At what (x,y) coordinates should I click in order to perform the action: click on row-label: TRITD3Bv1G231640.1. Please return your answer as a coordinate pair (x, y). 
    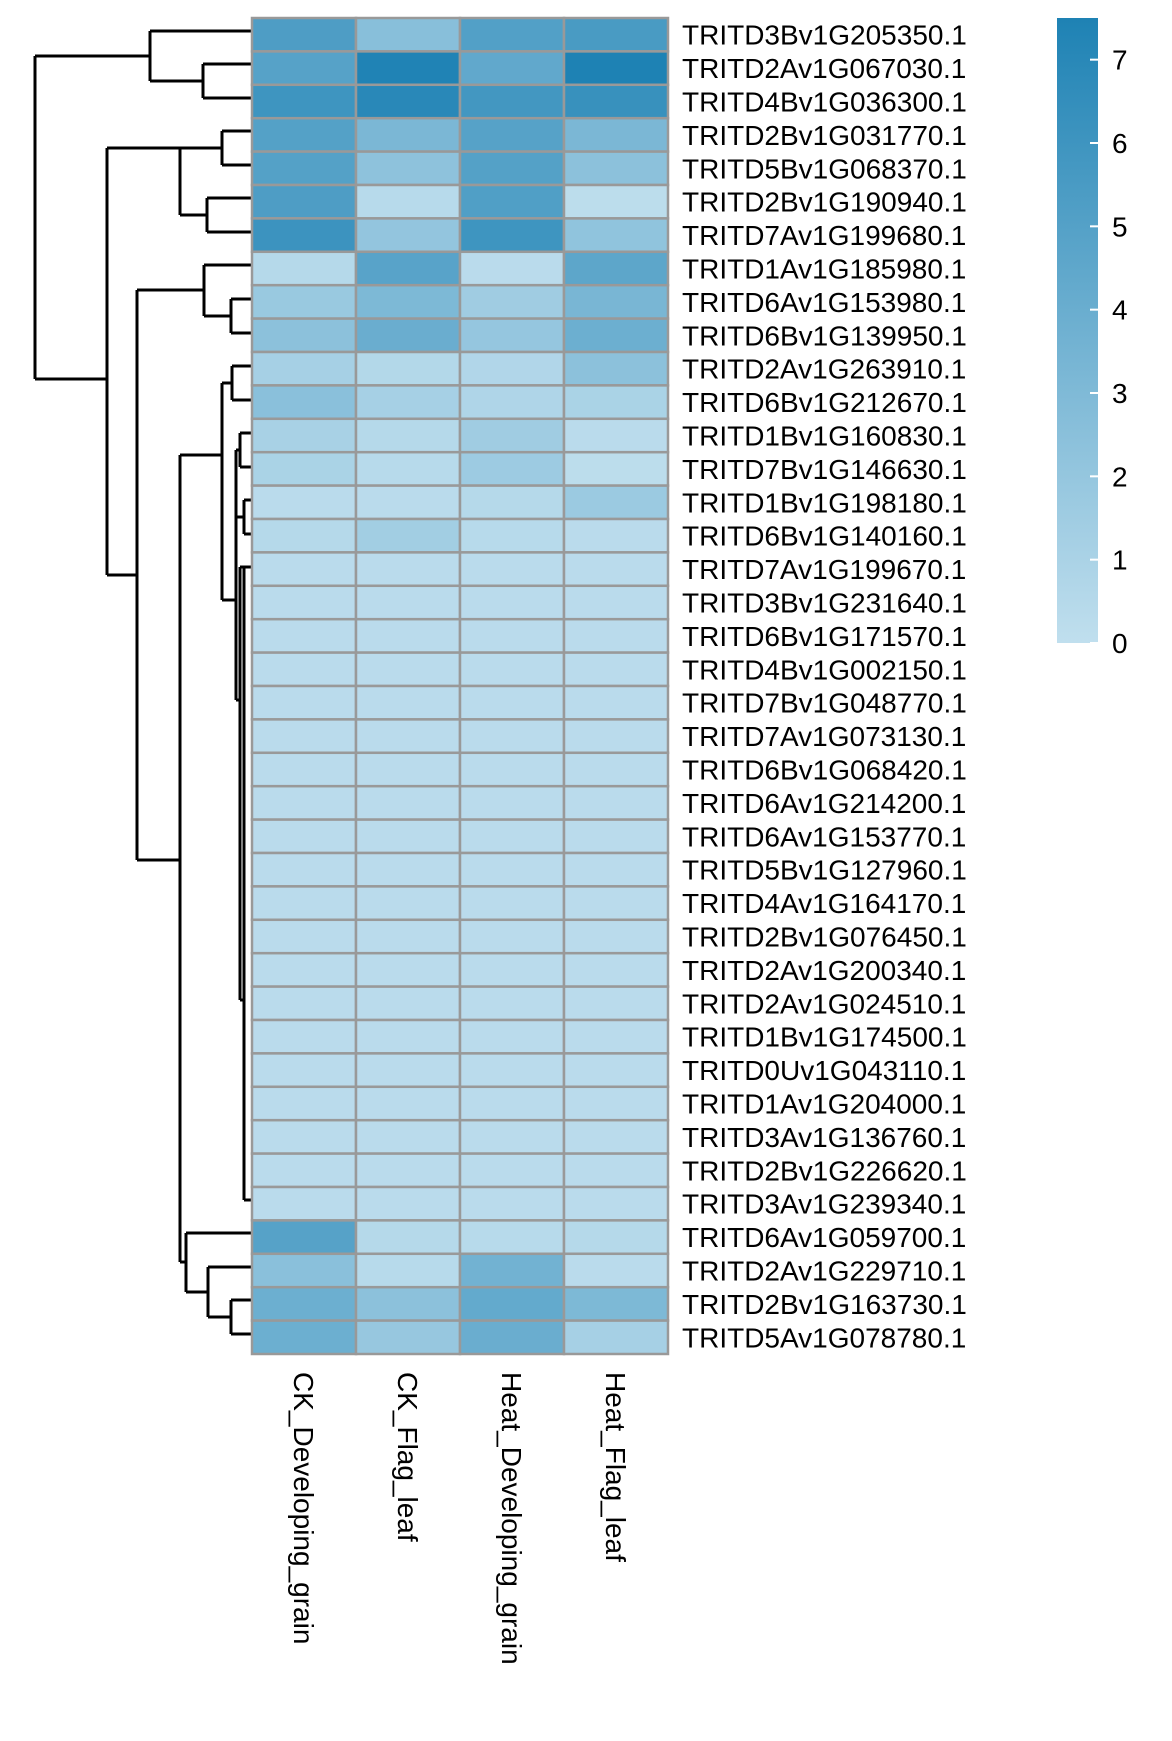
    Looking at the image, I should click on (824, 603).